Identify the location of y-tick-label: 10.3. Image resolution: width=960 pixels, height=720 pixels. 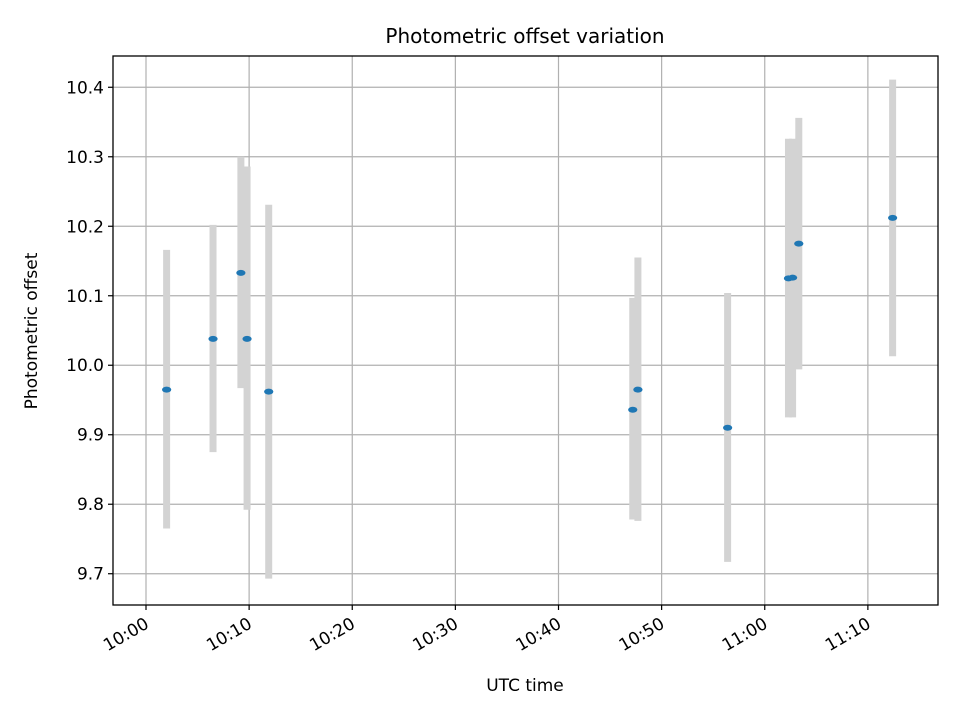
(85, 158).